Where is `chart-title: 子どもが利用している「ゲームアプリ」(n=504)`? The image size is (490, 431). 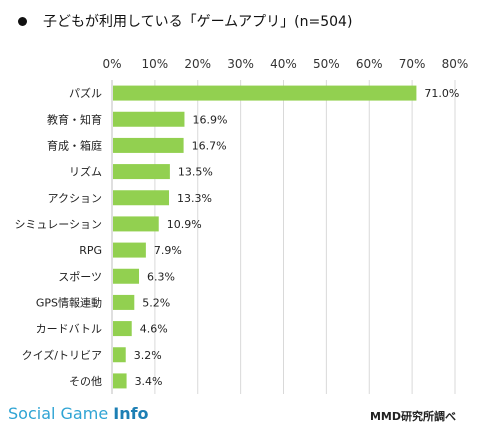
chart-title: 子どもが利用している「ゲームアプリ」(n=504) is located at coordinates (198, 22).